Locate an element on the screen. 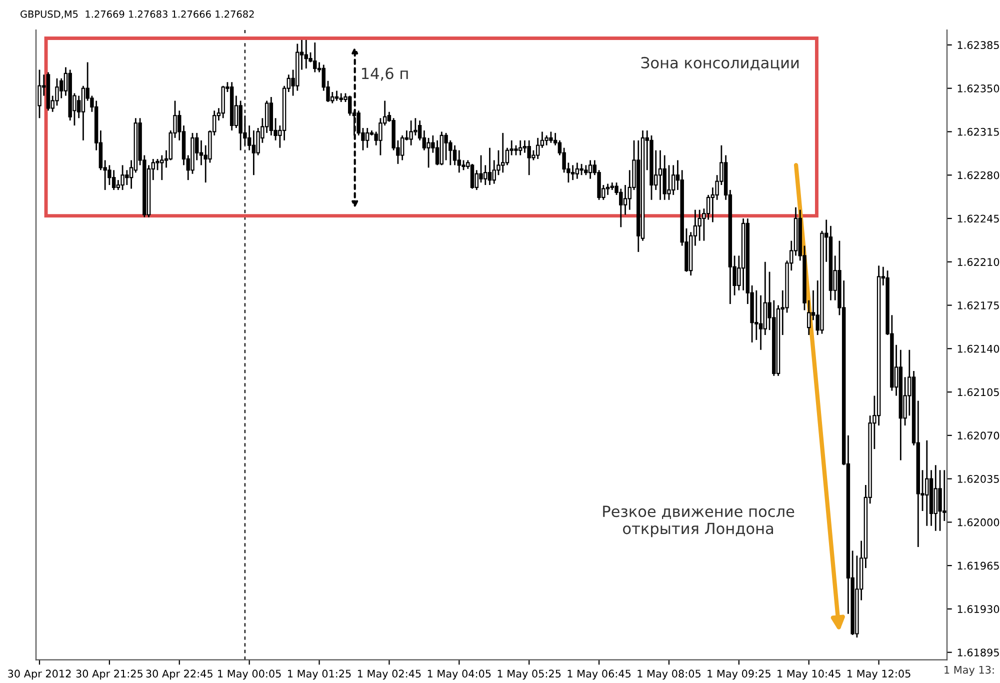 The width and height of the screenshot is (1000, 683). x-tick-label: 1 May 10:45 is located at coordinates (809, 675).